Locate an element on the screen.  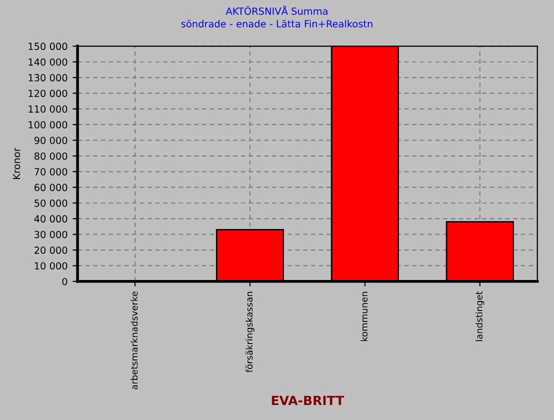
x-tick-label: arbetsmarknadsverke is located at coordinates (134, 341).